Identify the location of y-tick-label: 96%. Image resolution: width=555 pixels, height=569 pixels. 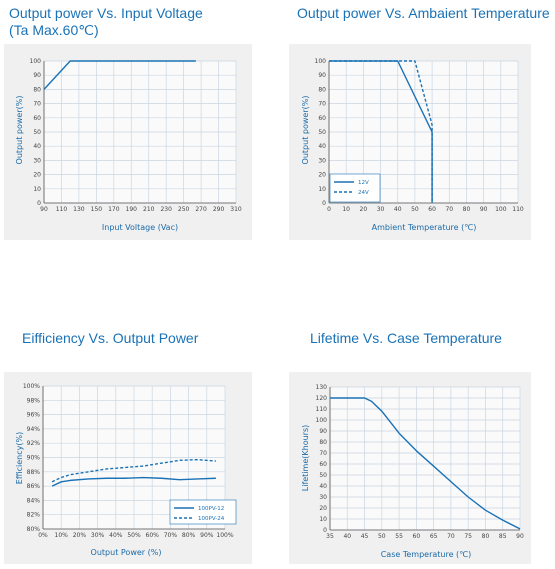
(34, 415).